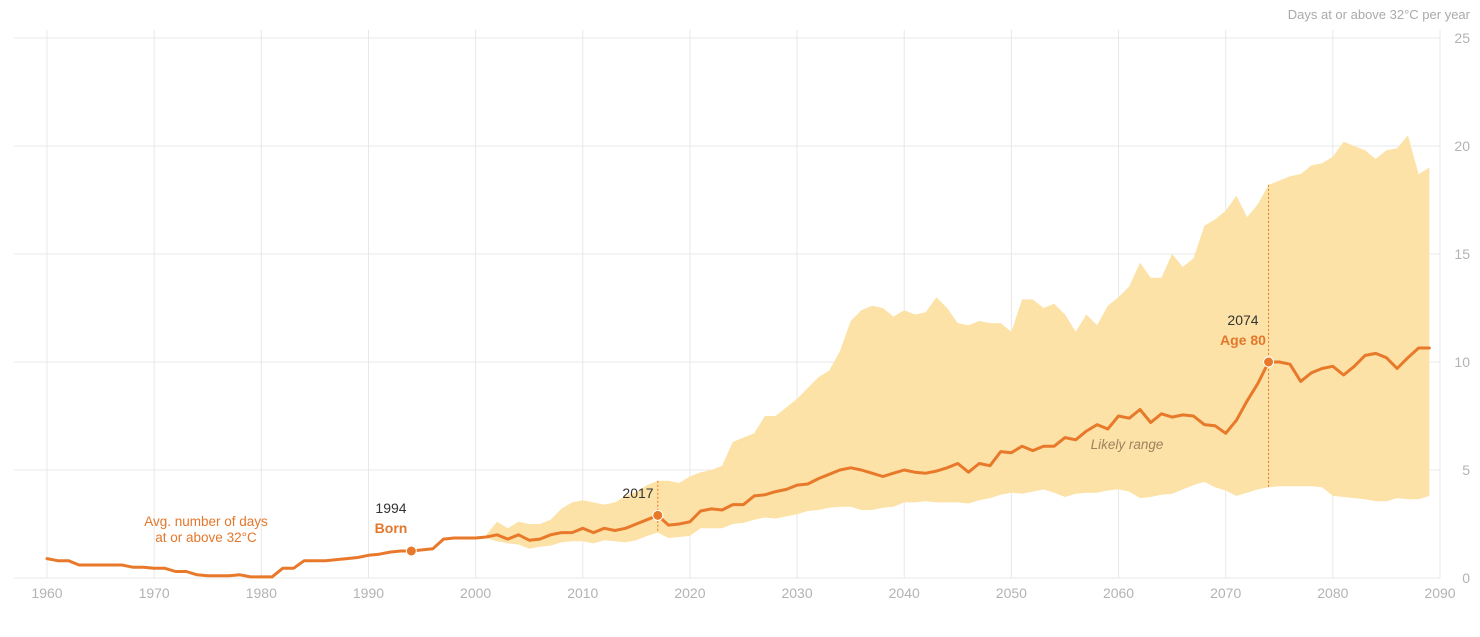  I want to click on y-axis-label: Days at or above 32°C per year, so click(1379, 14).